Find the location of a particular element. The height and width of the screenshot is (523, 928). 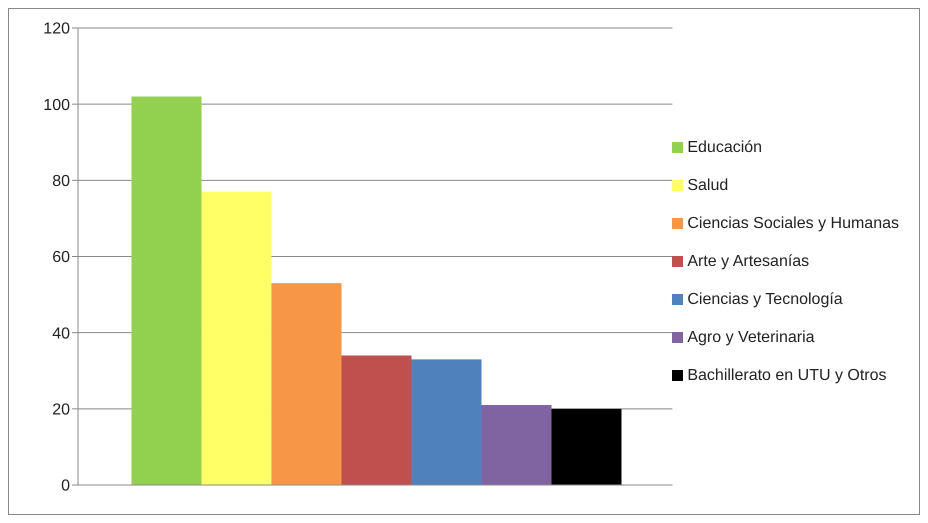

y-tick-label: 40 is located at coordinates (61, 333).